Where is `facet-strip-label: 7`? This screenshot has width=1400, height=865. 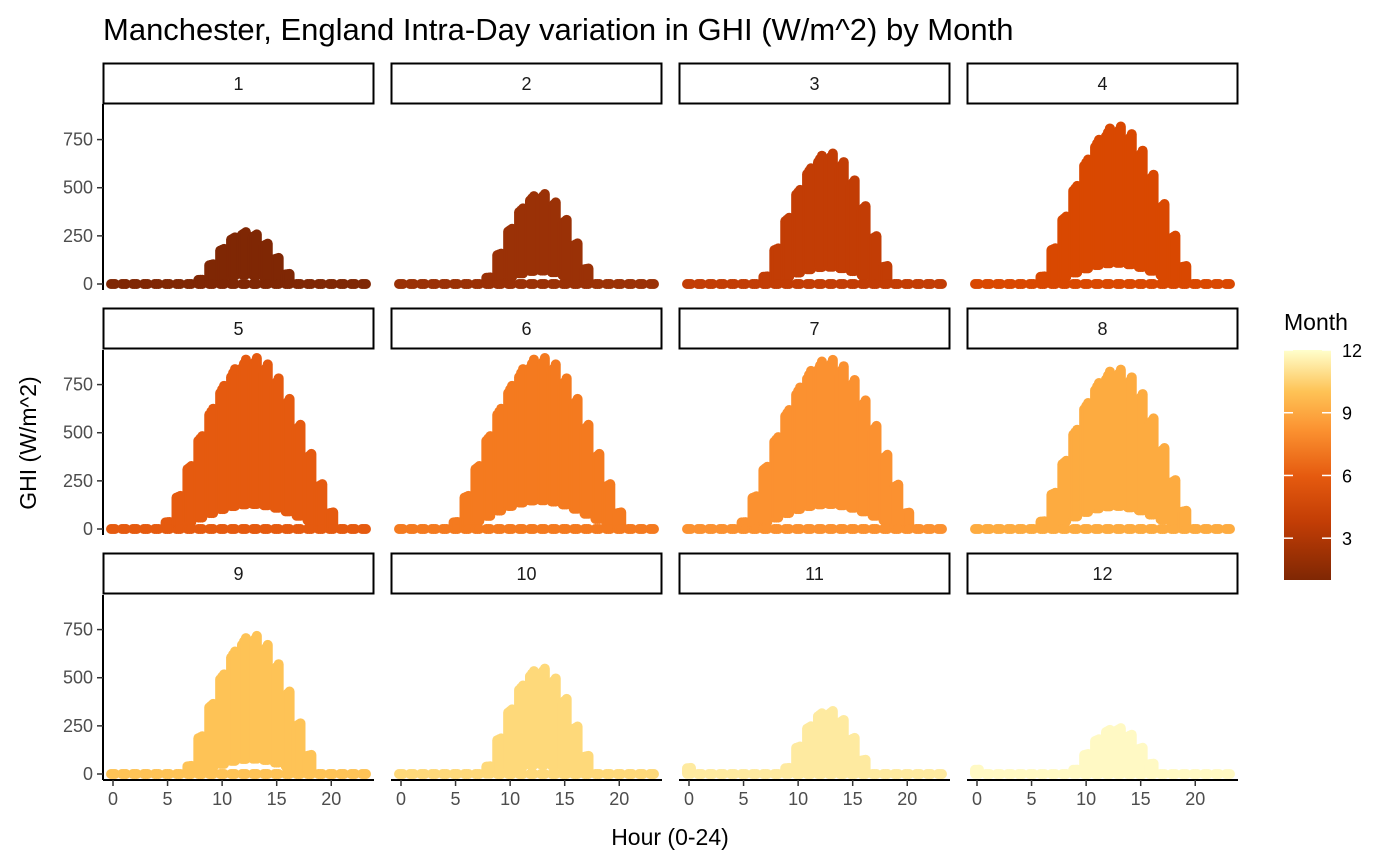 facet-strip-label: 7 is located at coordinates (814, 329).